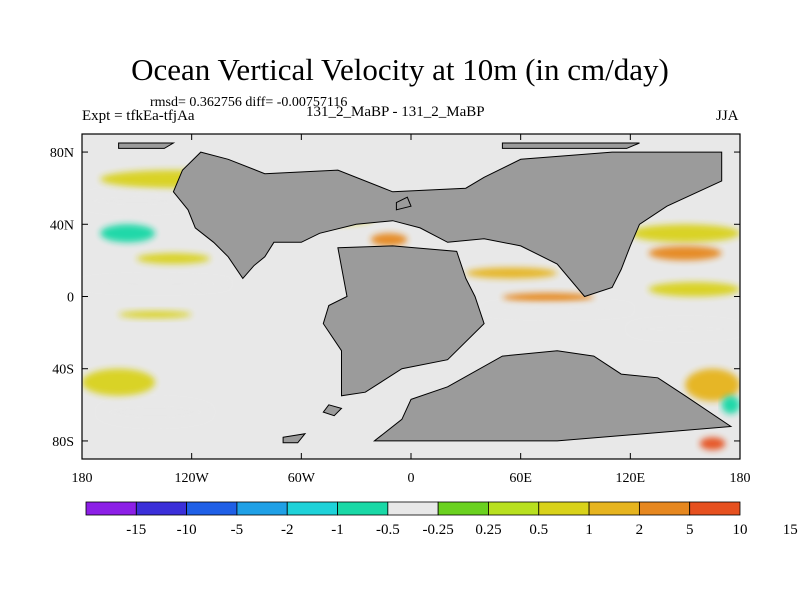  I want to click on runs-label: 131_2_MaBP - 131_2_MaBP, so click(395, 112).